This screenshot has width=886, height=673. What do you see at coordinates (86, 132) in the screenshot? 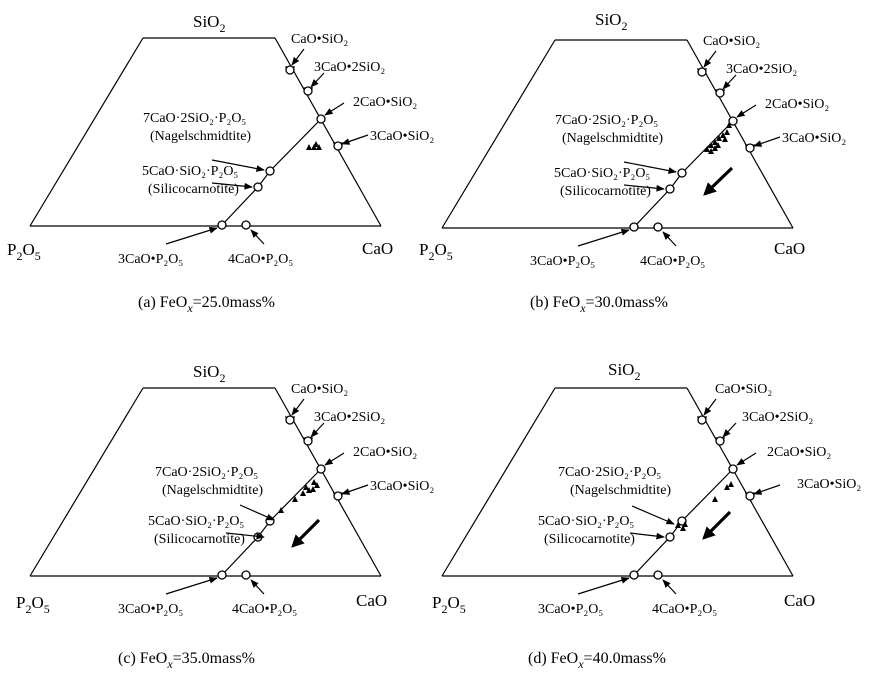
I see `boundary-left` at bounding box center [86, 132].